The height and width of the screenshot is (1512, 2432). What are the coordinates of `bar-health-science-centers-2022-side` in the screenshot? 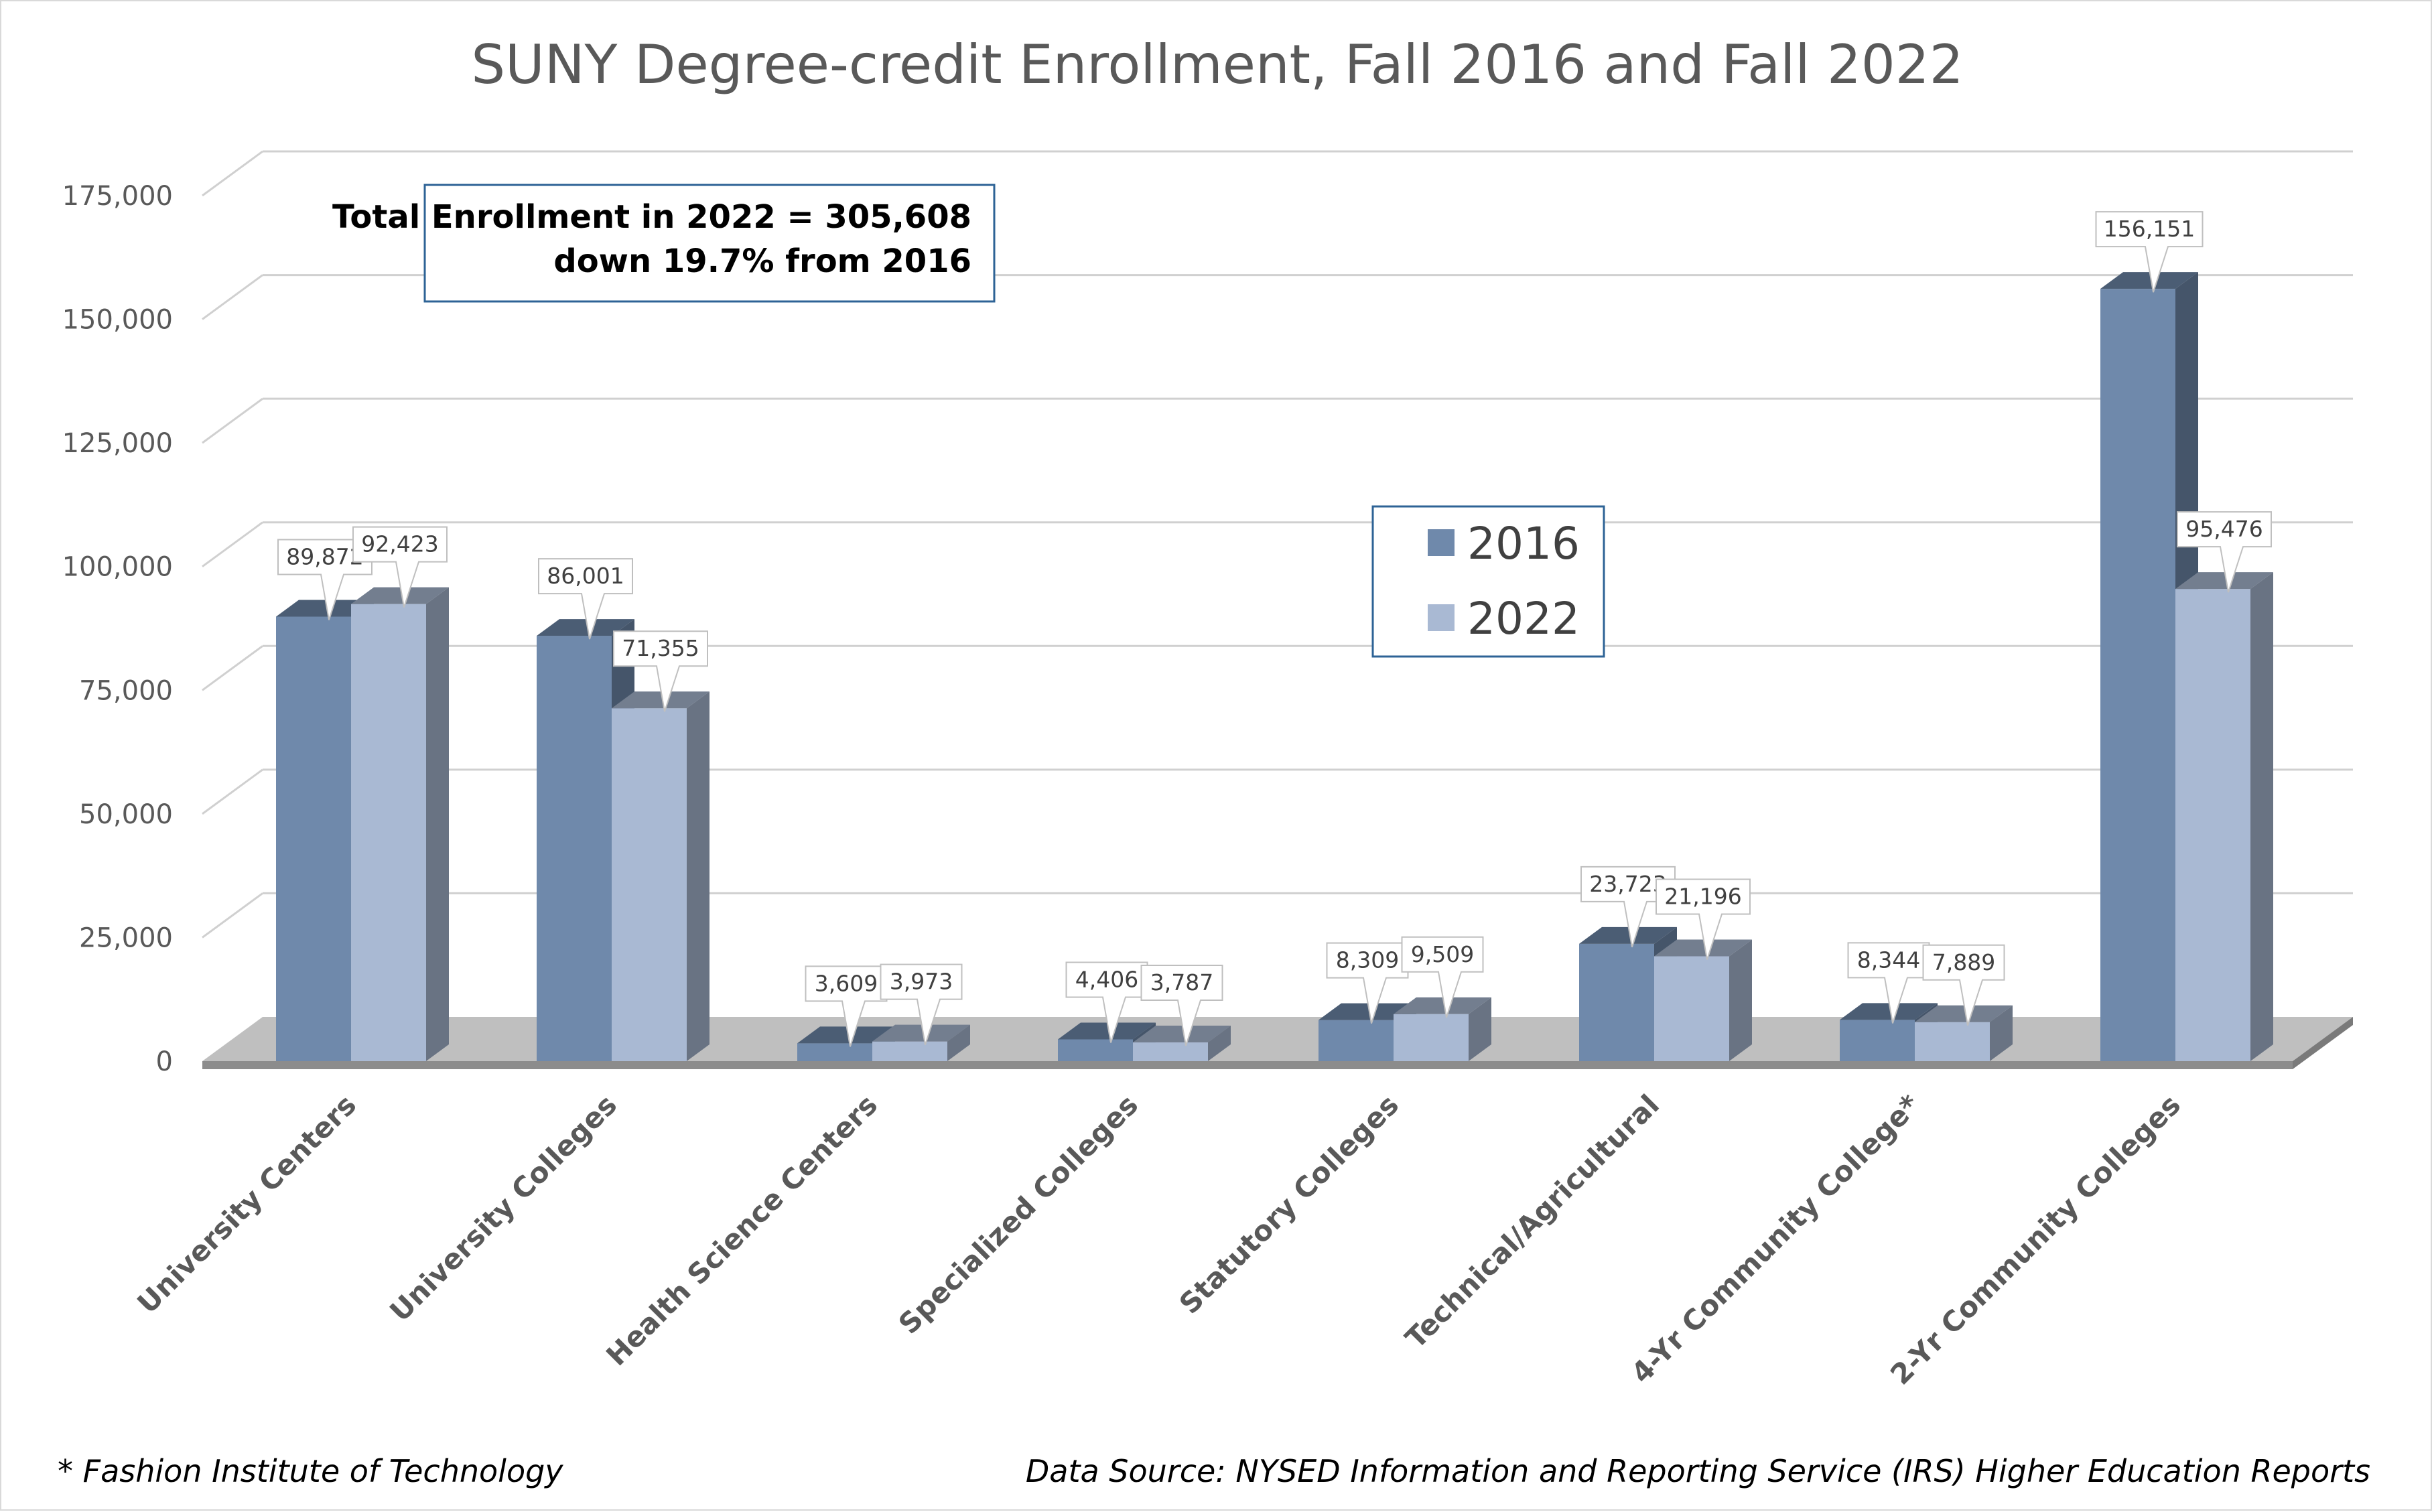 It's located at (958, 1042).